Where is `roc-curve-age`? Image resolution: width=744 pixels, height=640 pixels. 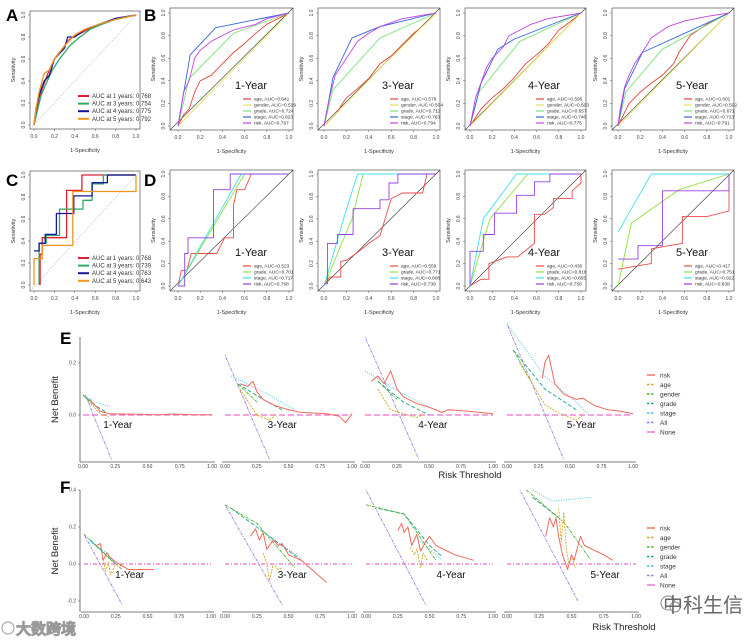 roc-curve-age is located at coordinates (233, 69).